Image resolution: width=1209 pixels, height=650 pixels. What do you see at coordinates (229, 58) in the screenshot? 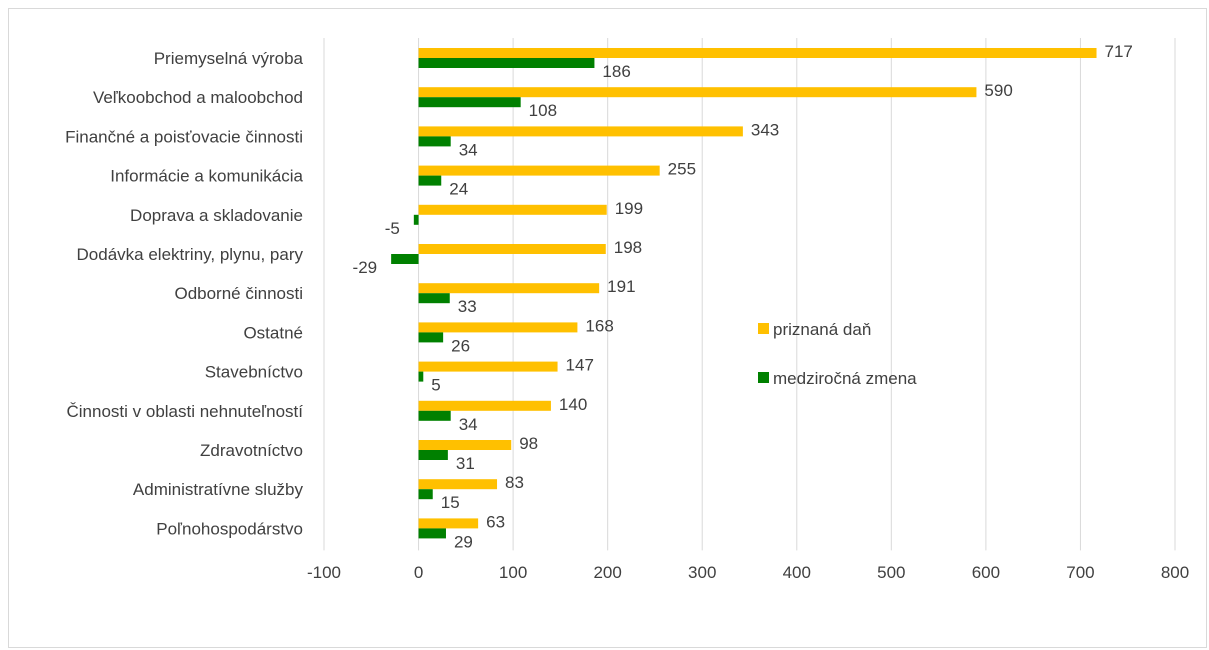
I see `category-label: Priemyselná výroba` at bounding box center [229, 58].